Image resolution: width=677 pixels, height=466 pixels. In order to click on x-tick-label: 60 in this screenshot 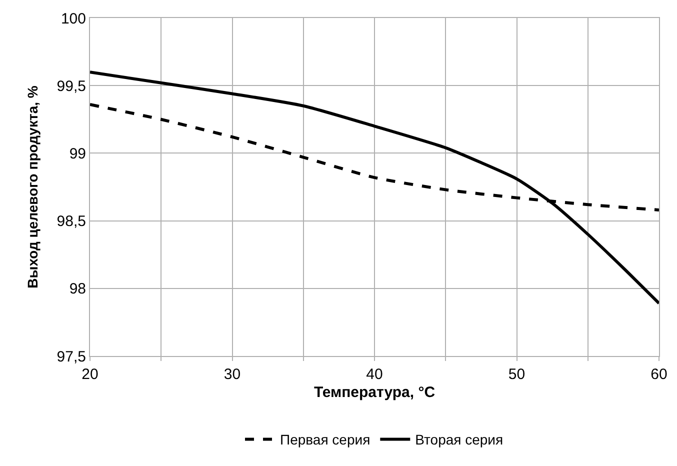, I will do `click(659, 374)`.